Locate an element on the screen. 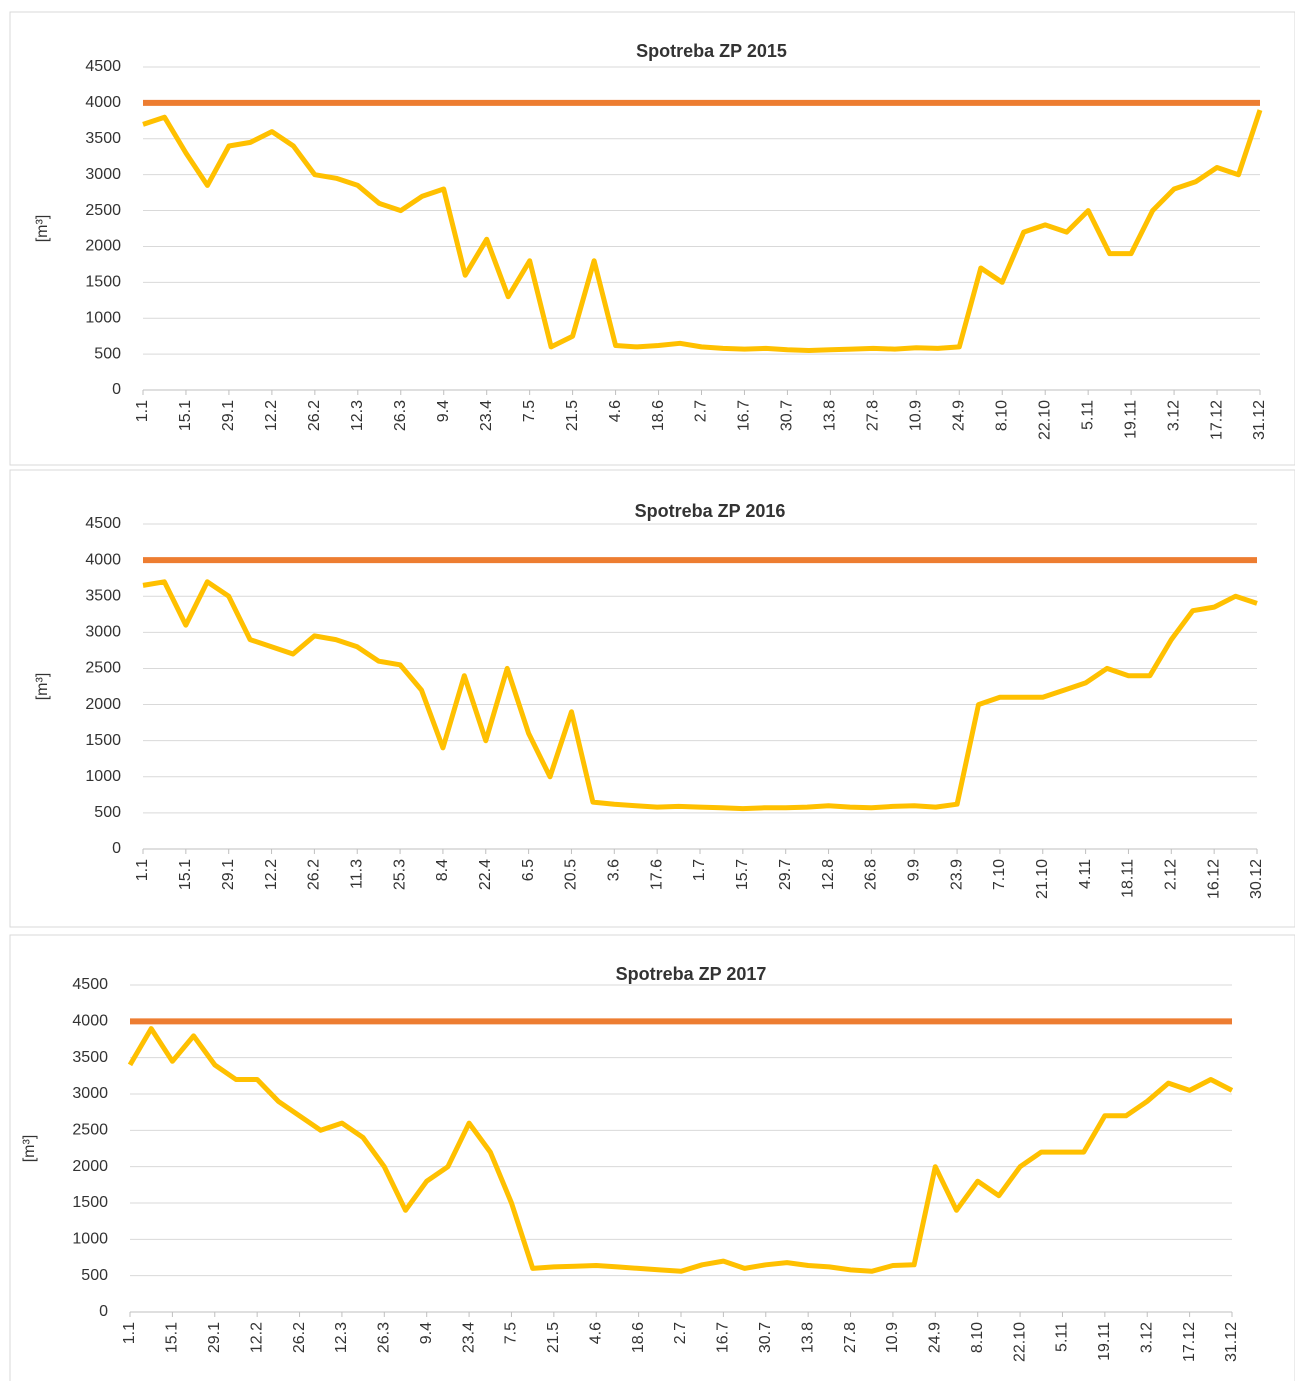 The image size is (1295, 1381). x-tick-label: 29.7 is located at coordinates (785, 874).